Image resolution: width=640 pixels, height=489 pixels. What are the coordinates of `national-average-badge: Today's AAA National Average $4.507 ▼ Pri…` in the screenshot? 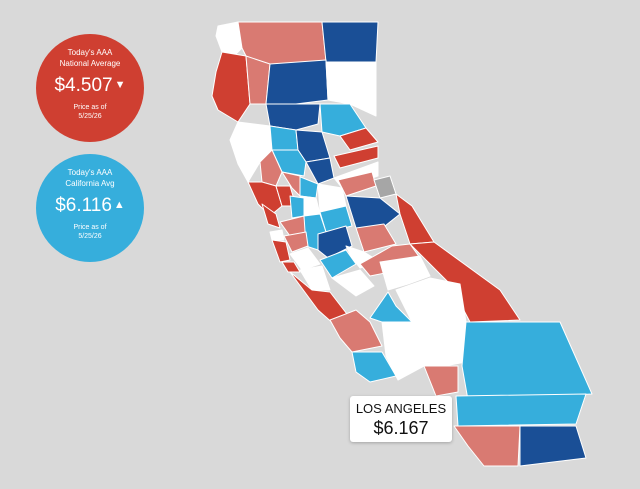 It's located at (90, 88).